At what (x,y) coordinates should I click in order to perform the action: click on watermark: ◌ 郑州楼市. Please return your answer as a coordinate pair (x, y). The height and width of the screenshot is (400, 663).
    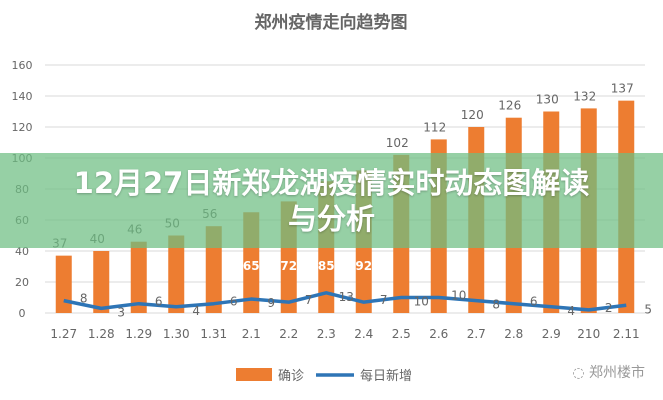
    Looking at the image, I should click on (608, 373).